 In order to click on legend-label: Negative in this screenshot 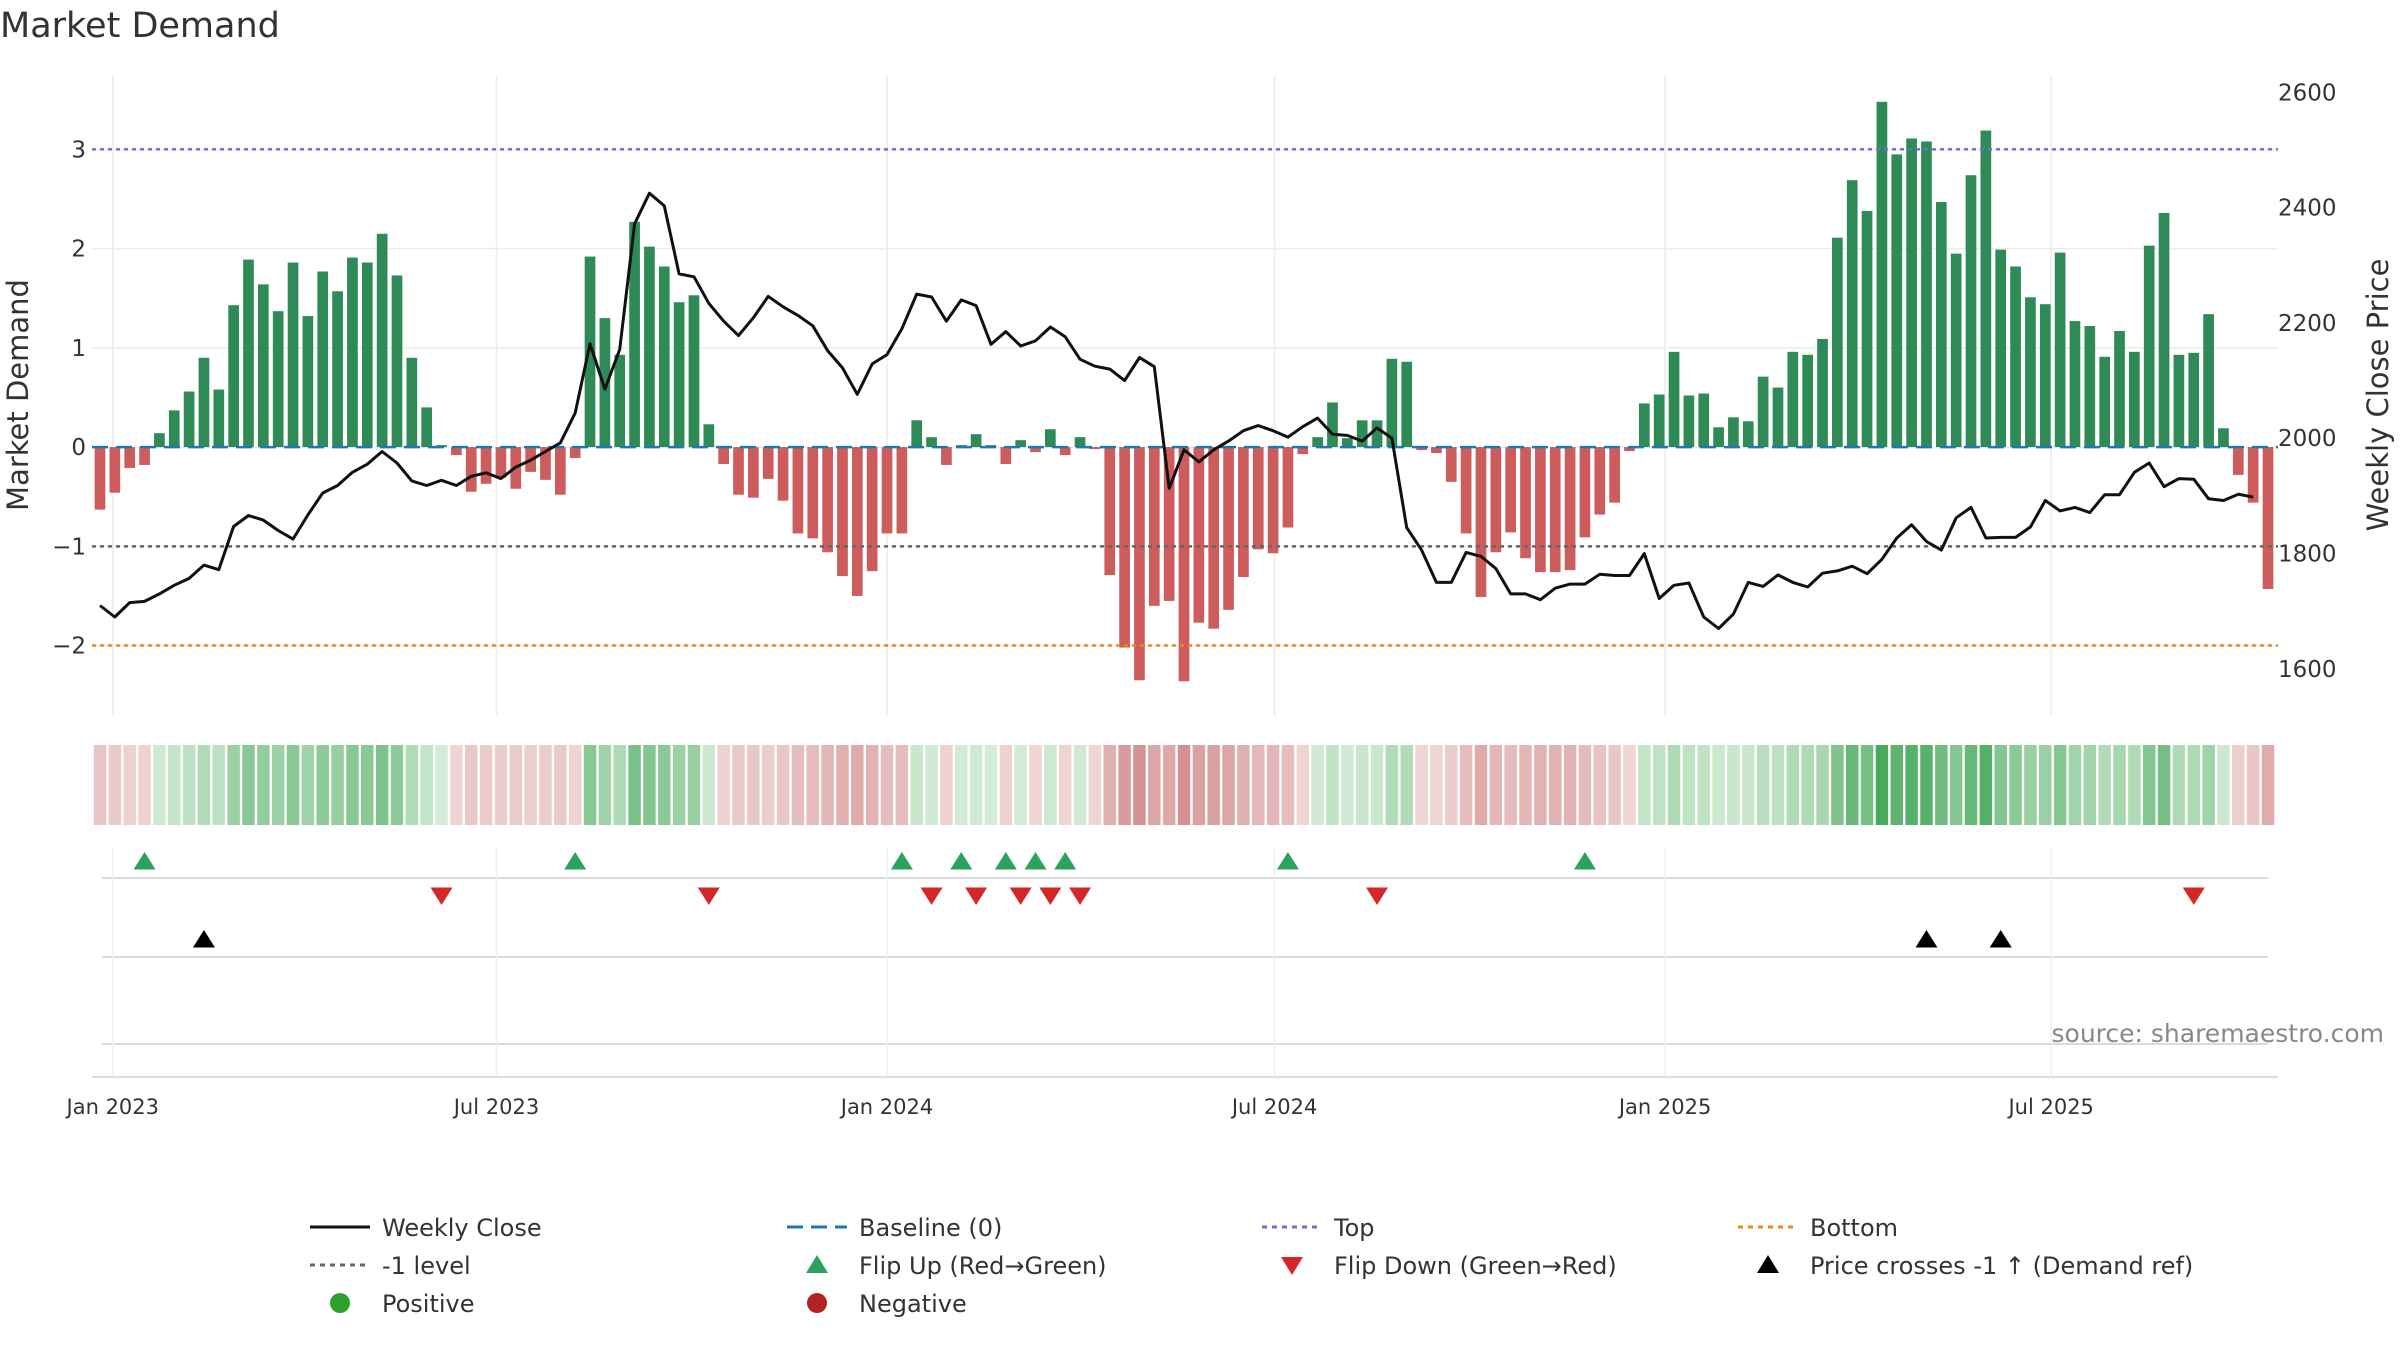, I will do `click(913, 1304)`.